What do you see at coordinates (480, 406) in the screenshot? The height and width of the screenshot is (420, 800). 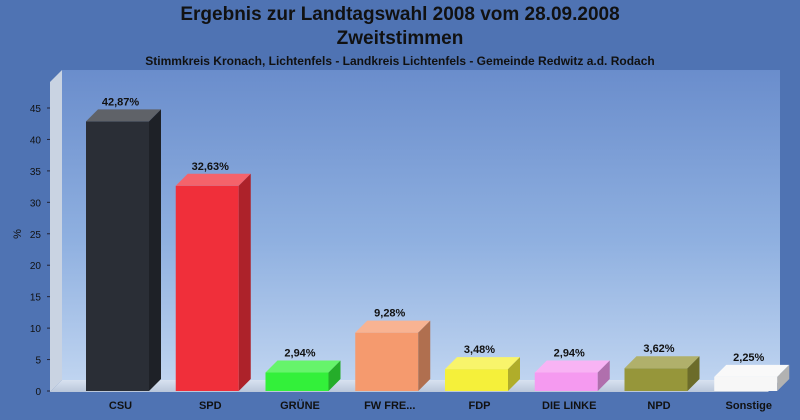 I see `x-tick-label: FDP` at bounding box center [480, 406].